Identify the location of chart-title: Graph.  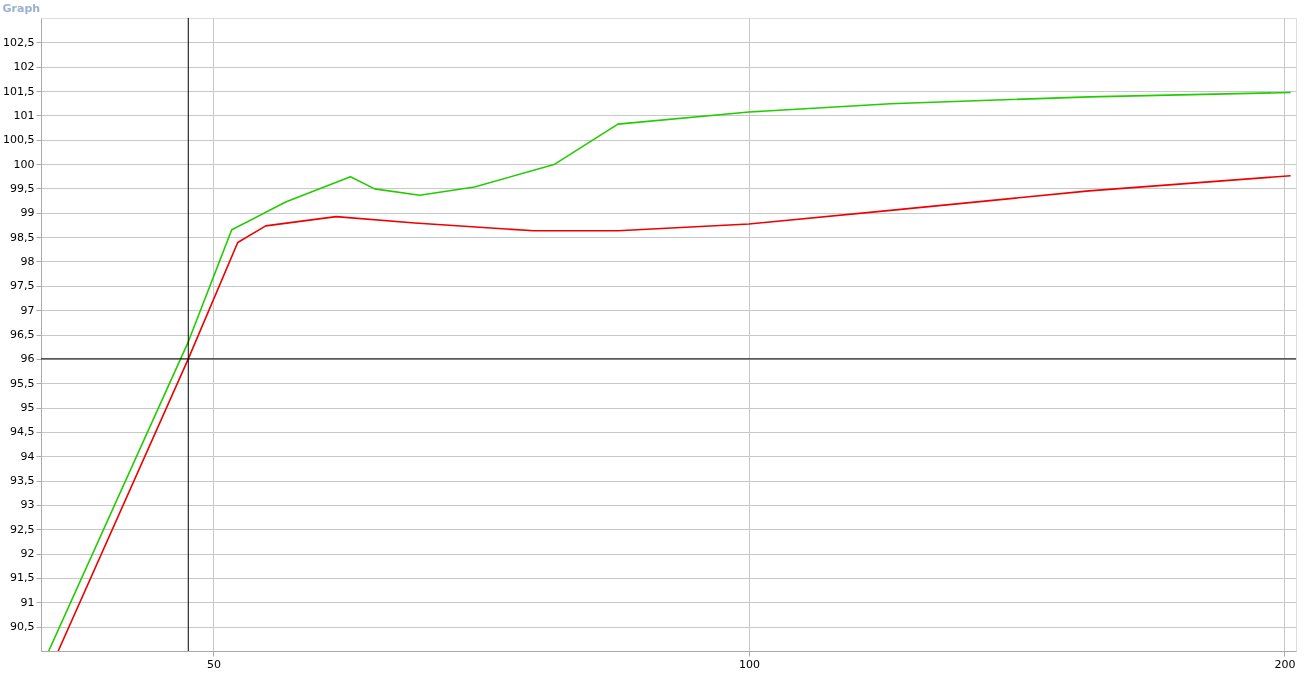
(21, 8).